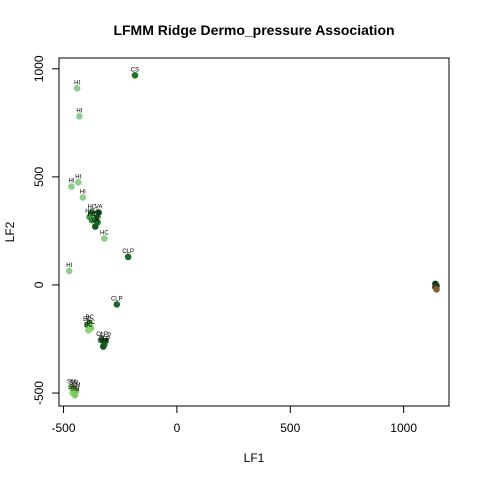  Describe the element at coordinates (39, 393) in the screenshot. I see `y-tick-label: -500` at that location.